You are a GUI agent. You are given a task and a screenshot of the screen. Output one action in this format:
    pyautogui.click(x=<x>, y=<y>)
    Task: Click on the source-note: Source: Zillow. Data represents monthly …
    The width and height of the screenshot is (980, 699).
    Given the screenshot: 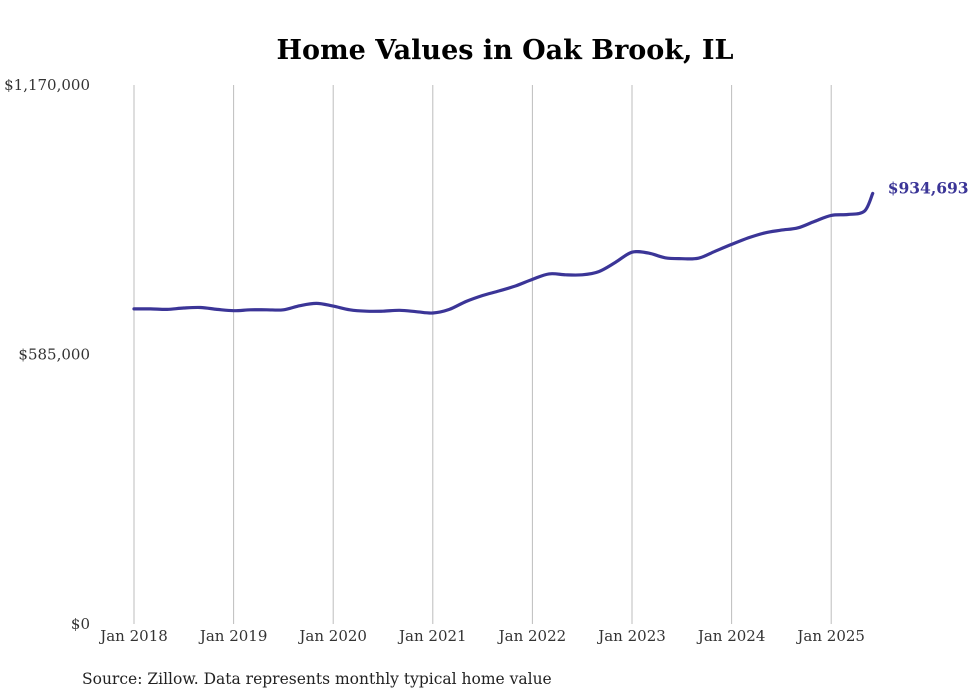 What is the action you would take?
    pyautogui.click(x=317, y=679)
    